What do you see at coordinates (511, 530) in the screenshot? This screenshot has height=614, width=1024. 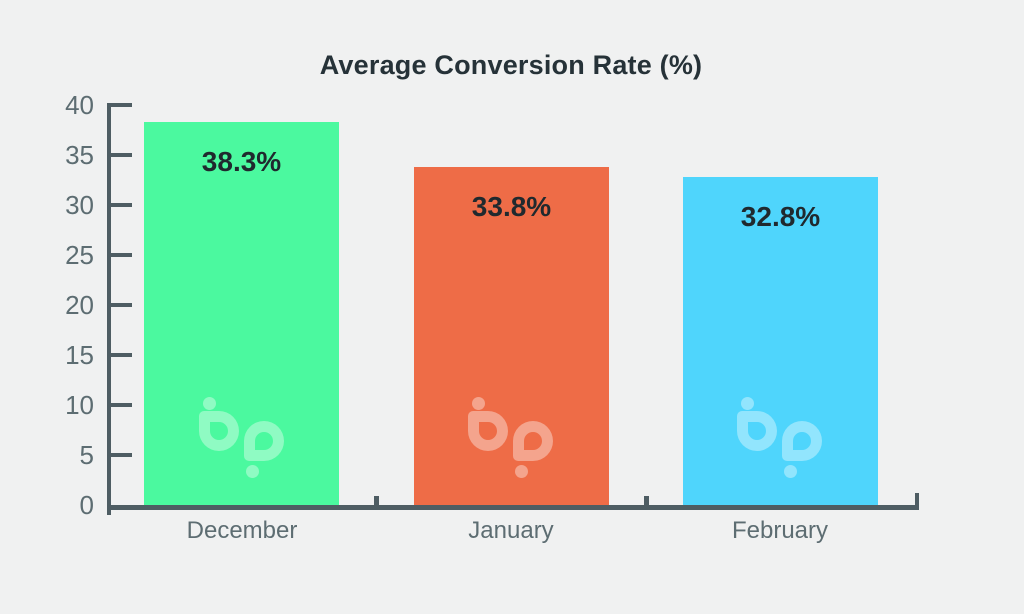 I see `x-category-label: January` at bounding box center [511, 530].